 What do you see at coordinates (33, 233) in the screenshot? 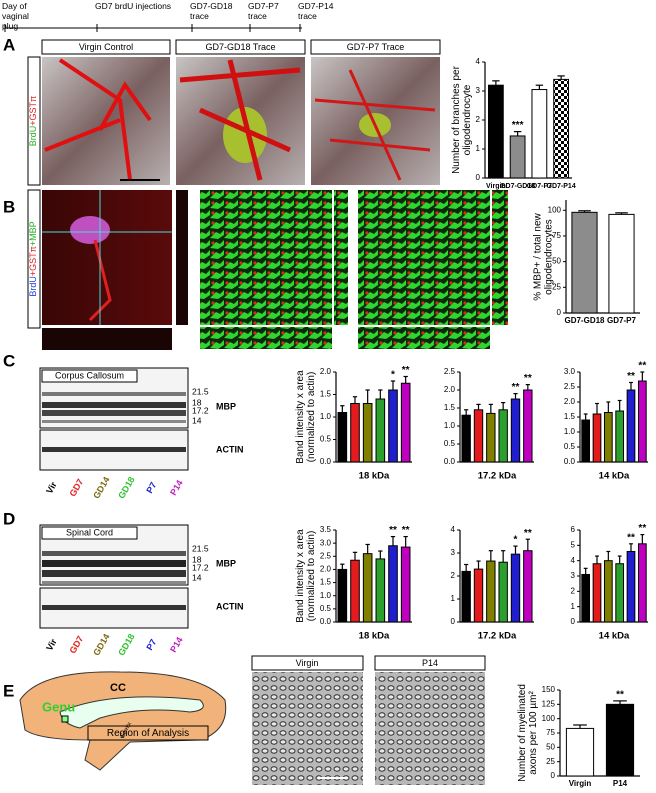
I see `stain-part: +MBP` at bounding box center [33, 233].